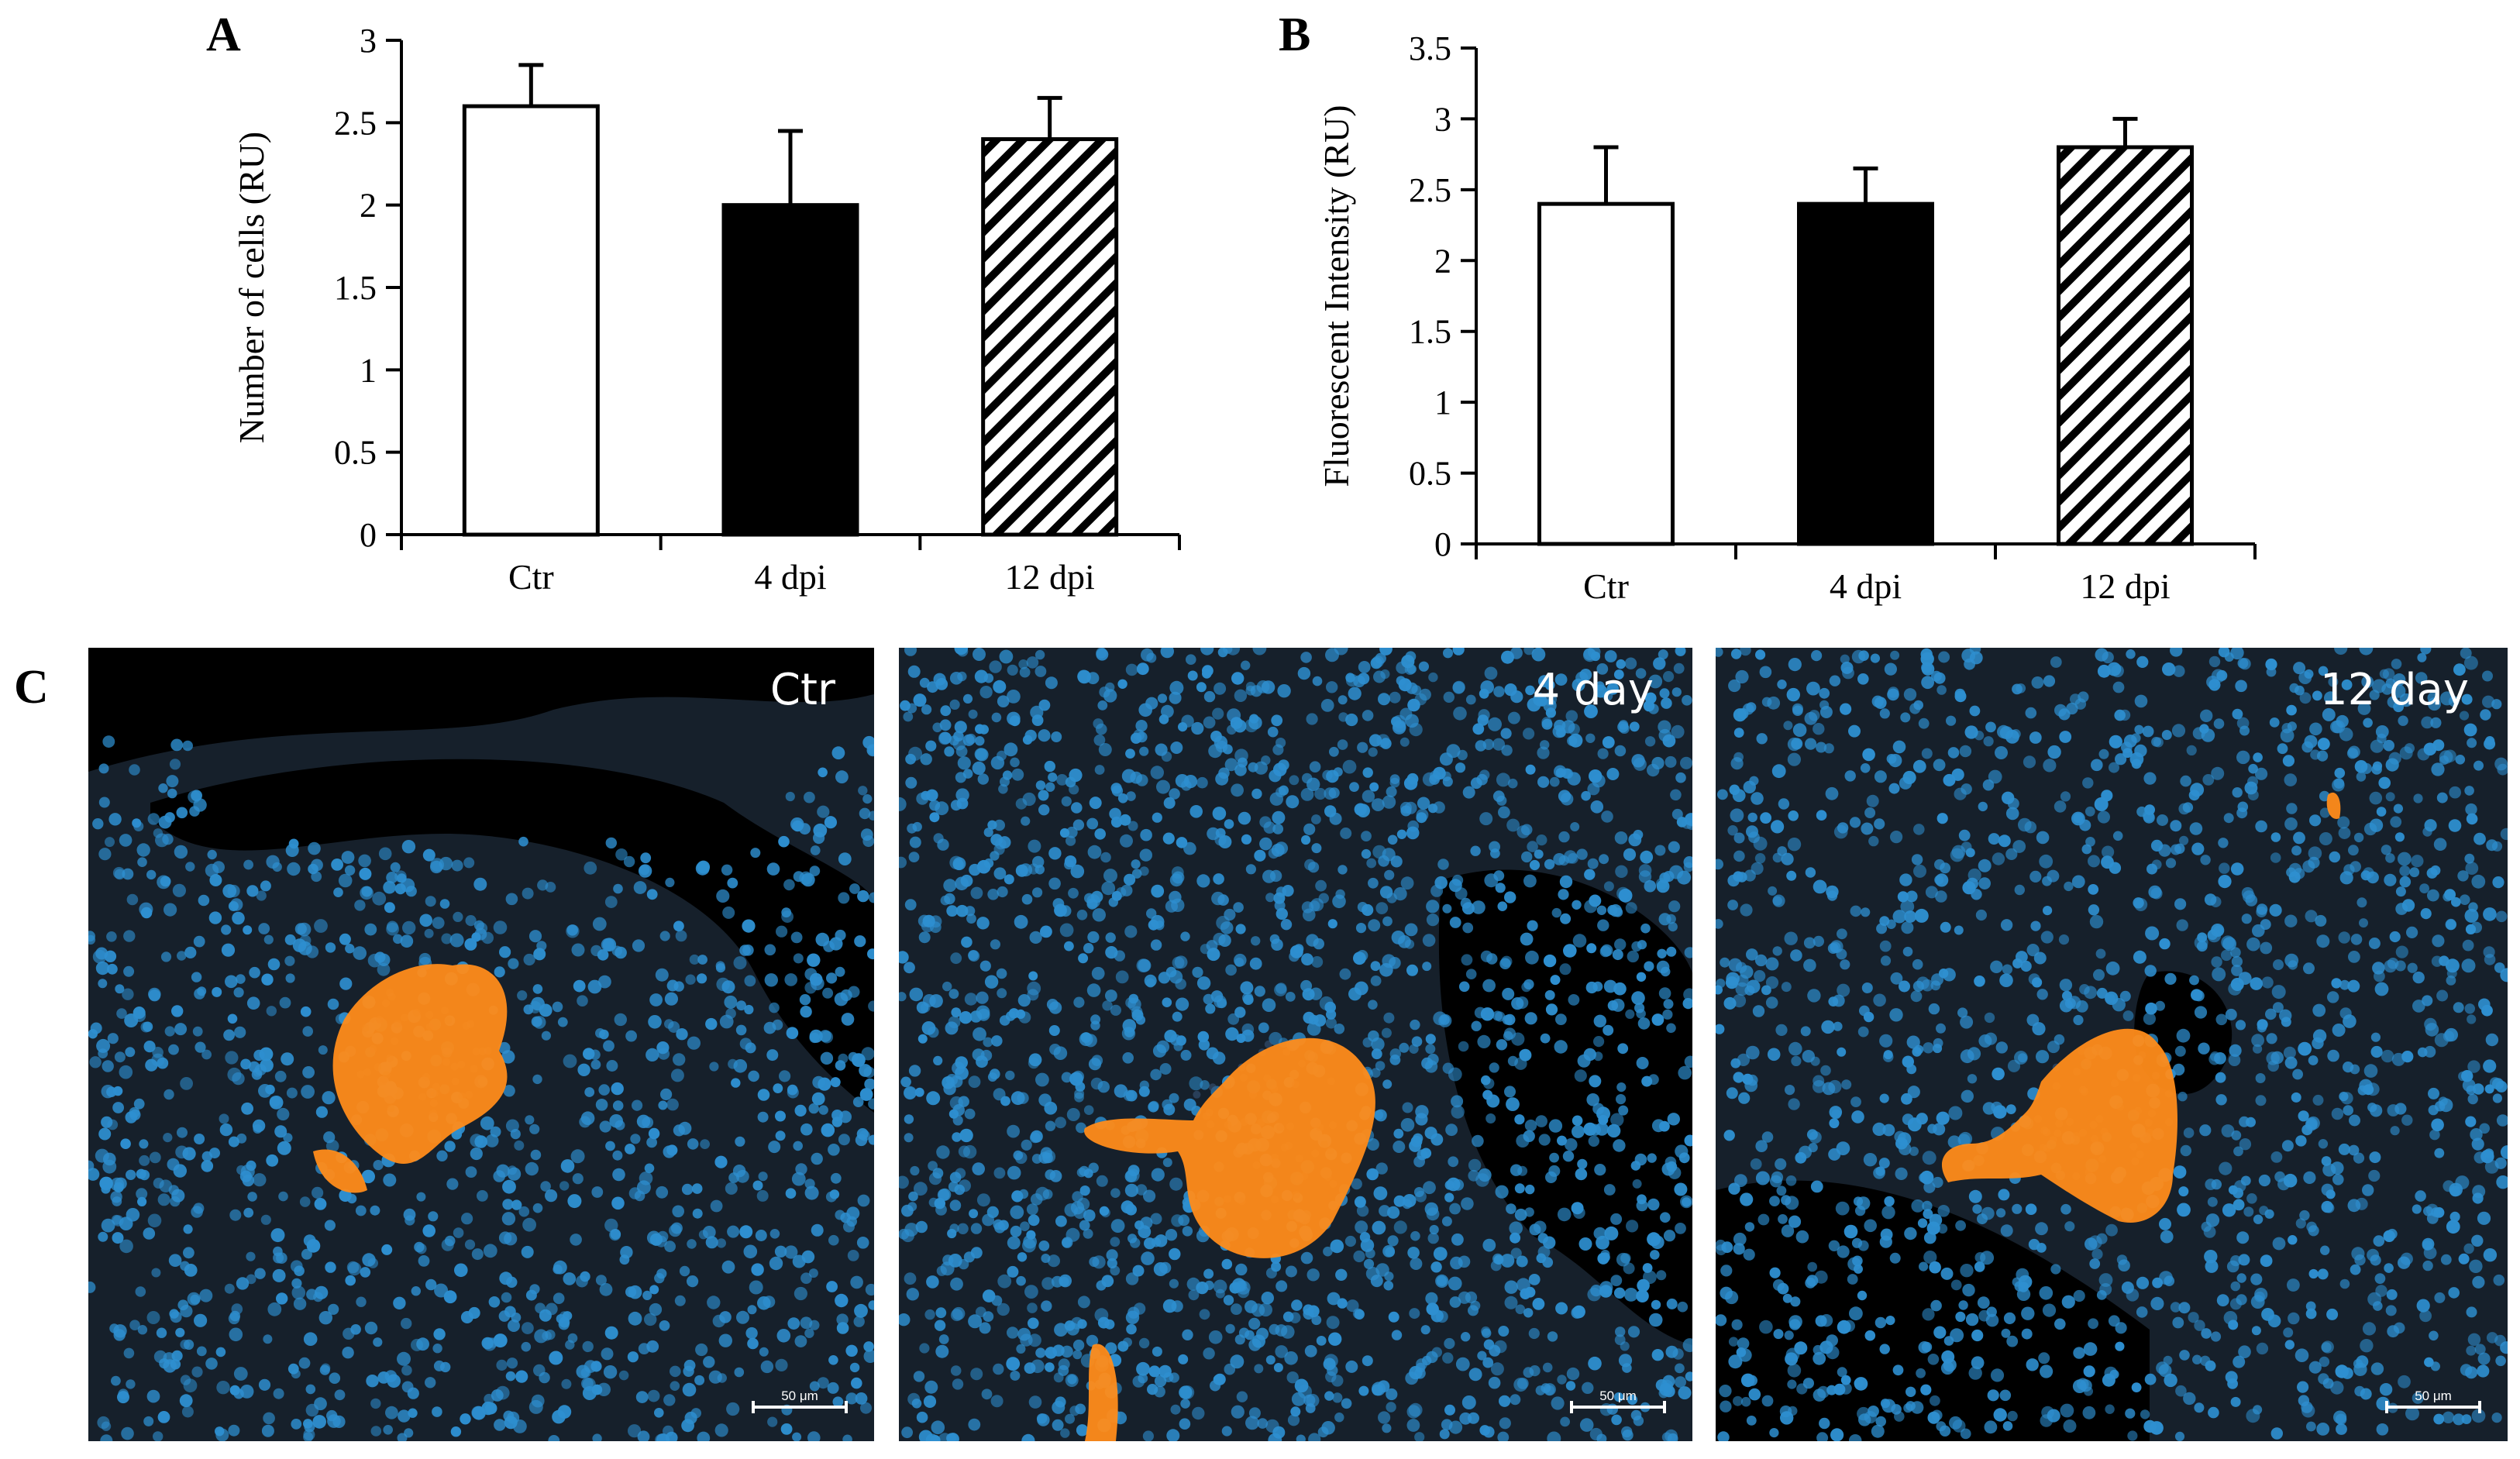 The width and height of the screenshot is (2520, 1459). I want to click on y-tick-label: 3.5, so click(1430, 48).